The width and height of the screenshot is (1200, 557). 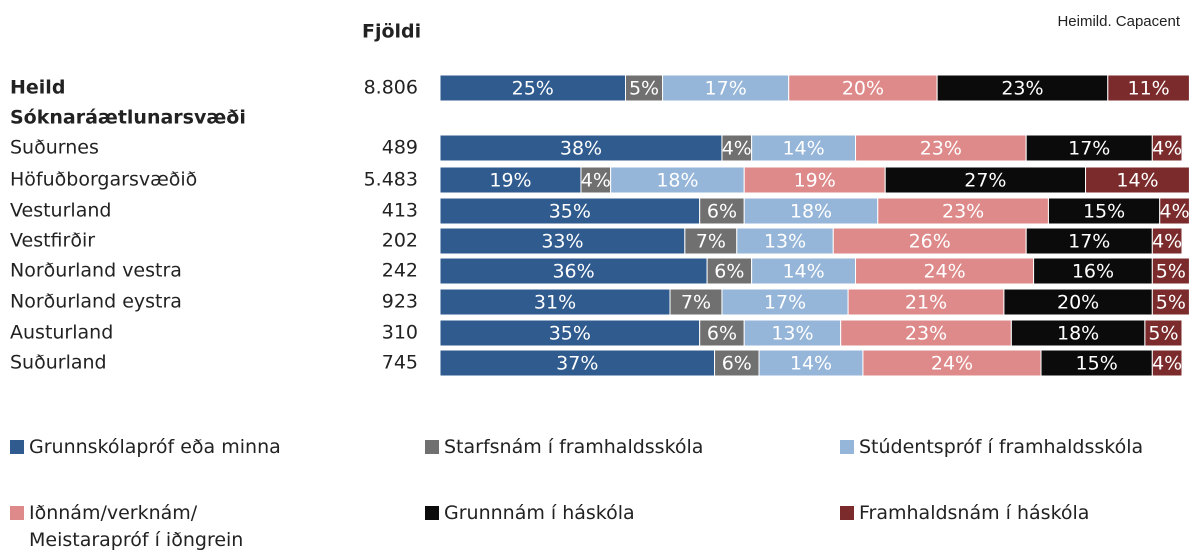 What do you see at coordinates (400, 241) in the screenshot?
I see `count-label: 202` at bounding box center [400, 241].